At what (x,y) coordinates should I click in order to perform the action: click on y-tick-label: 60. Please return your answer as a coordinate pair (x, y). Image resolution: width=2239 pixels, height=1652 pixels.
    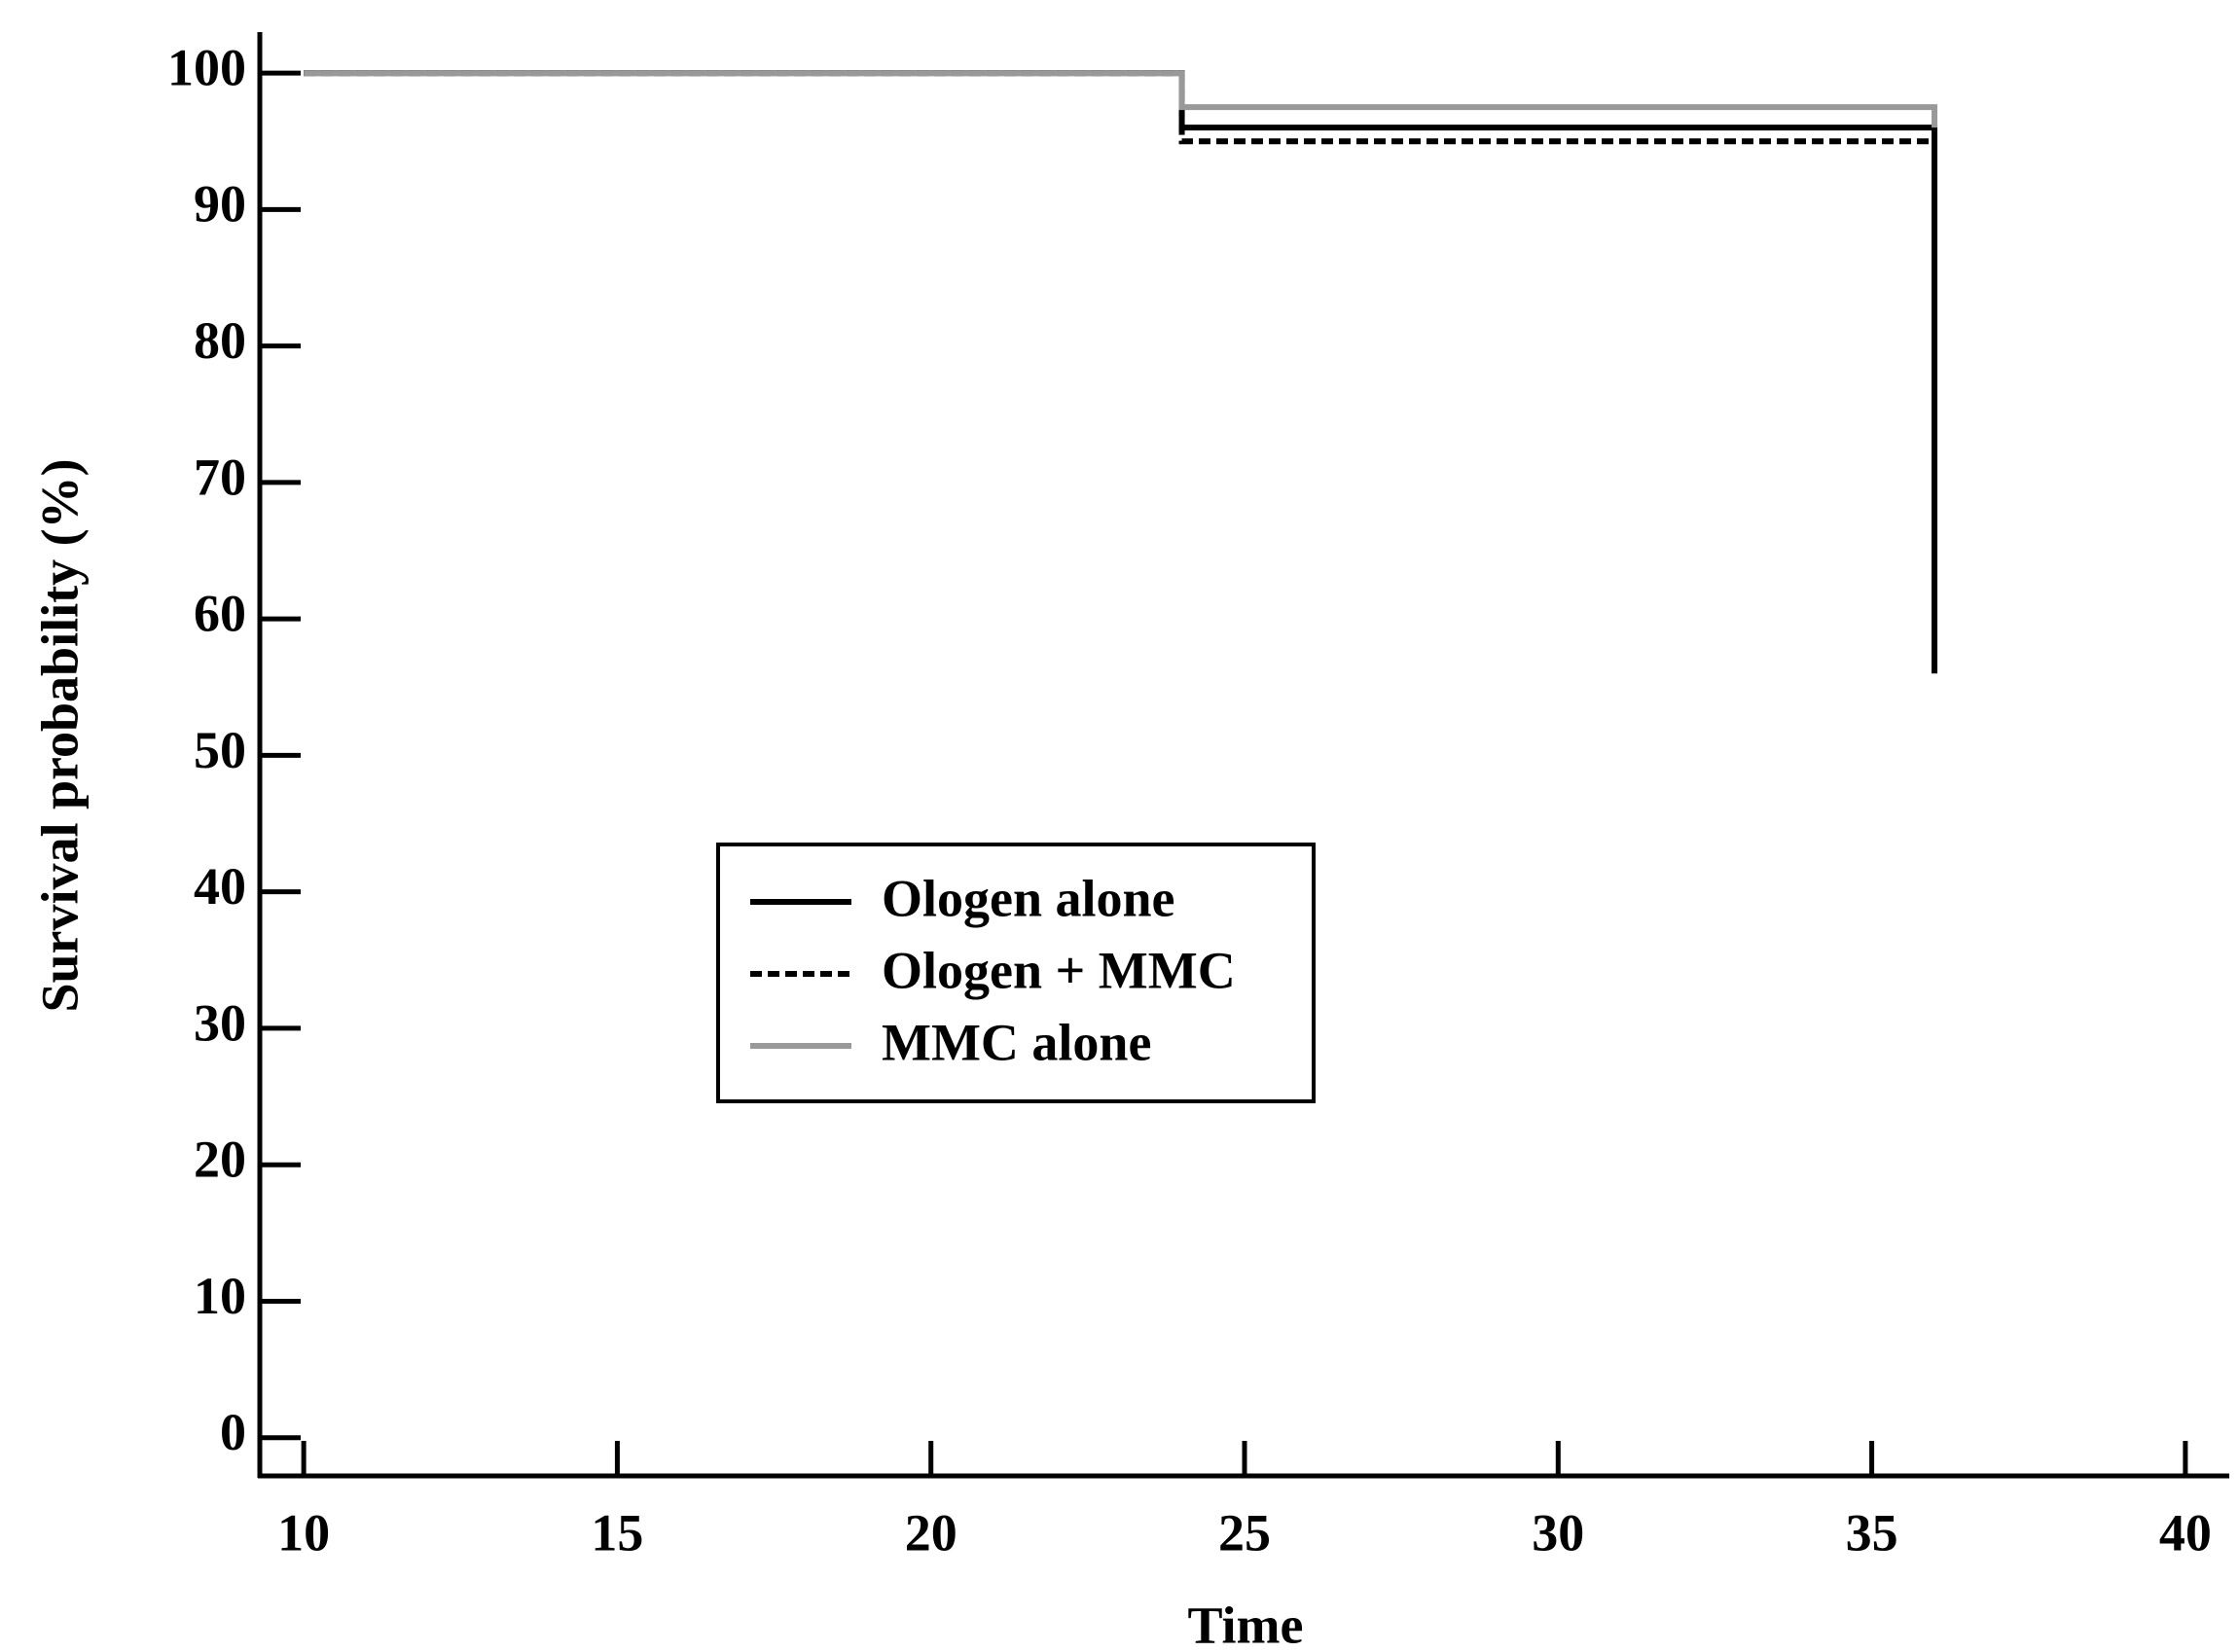
    Looking at the image, I should click on (220, 614).